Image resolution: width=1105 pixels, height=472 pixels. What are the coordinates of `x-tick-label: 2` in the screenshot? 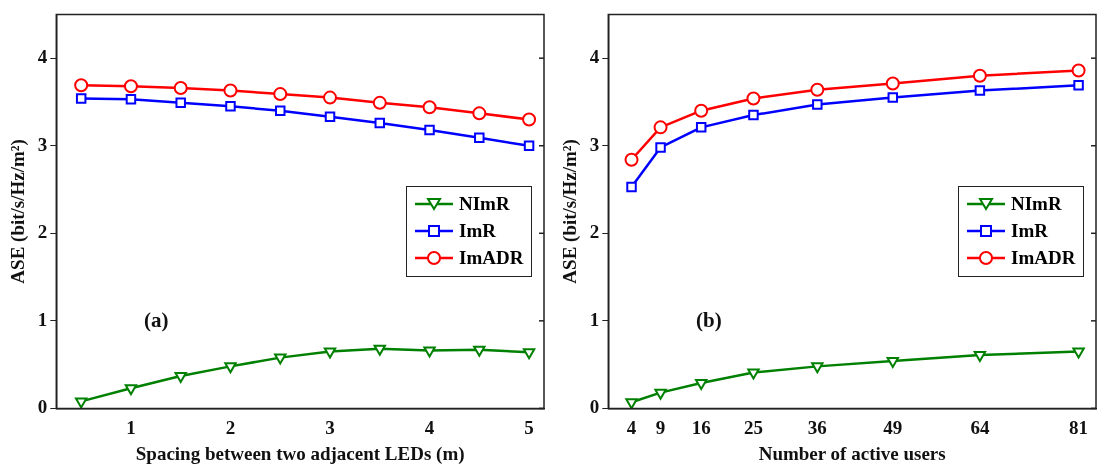 It's located at (230, 427).